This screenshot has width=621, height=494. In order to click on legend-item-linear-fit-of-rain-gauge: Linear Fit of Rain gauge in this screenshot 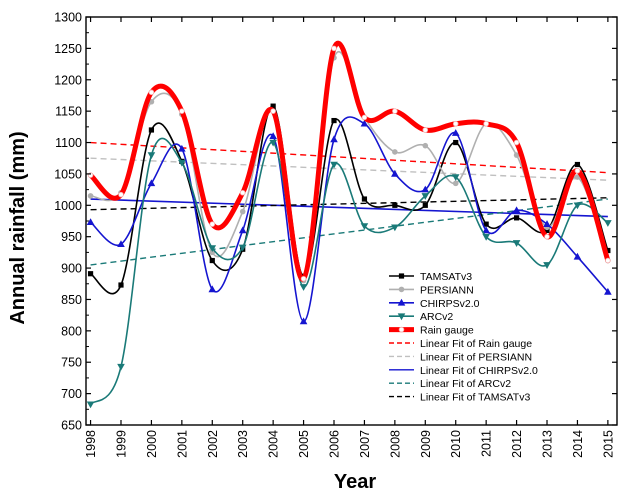, I will do `click(460, 344)`.